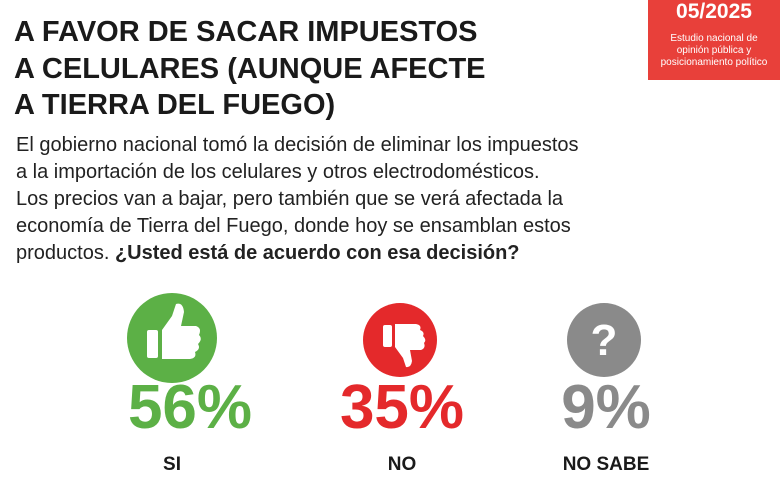  Describe the element at coordinates (174, 105) in the screenshot. I see `title-line: A TIERRA DEL FUEGO)` at that location.